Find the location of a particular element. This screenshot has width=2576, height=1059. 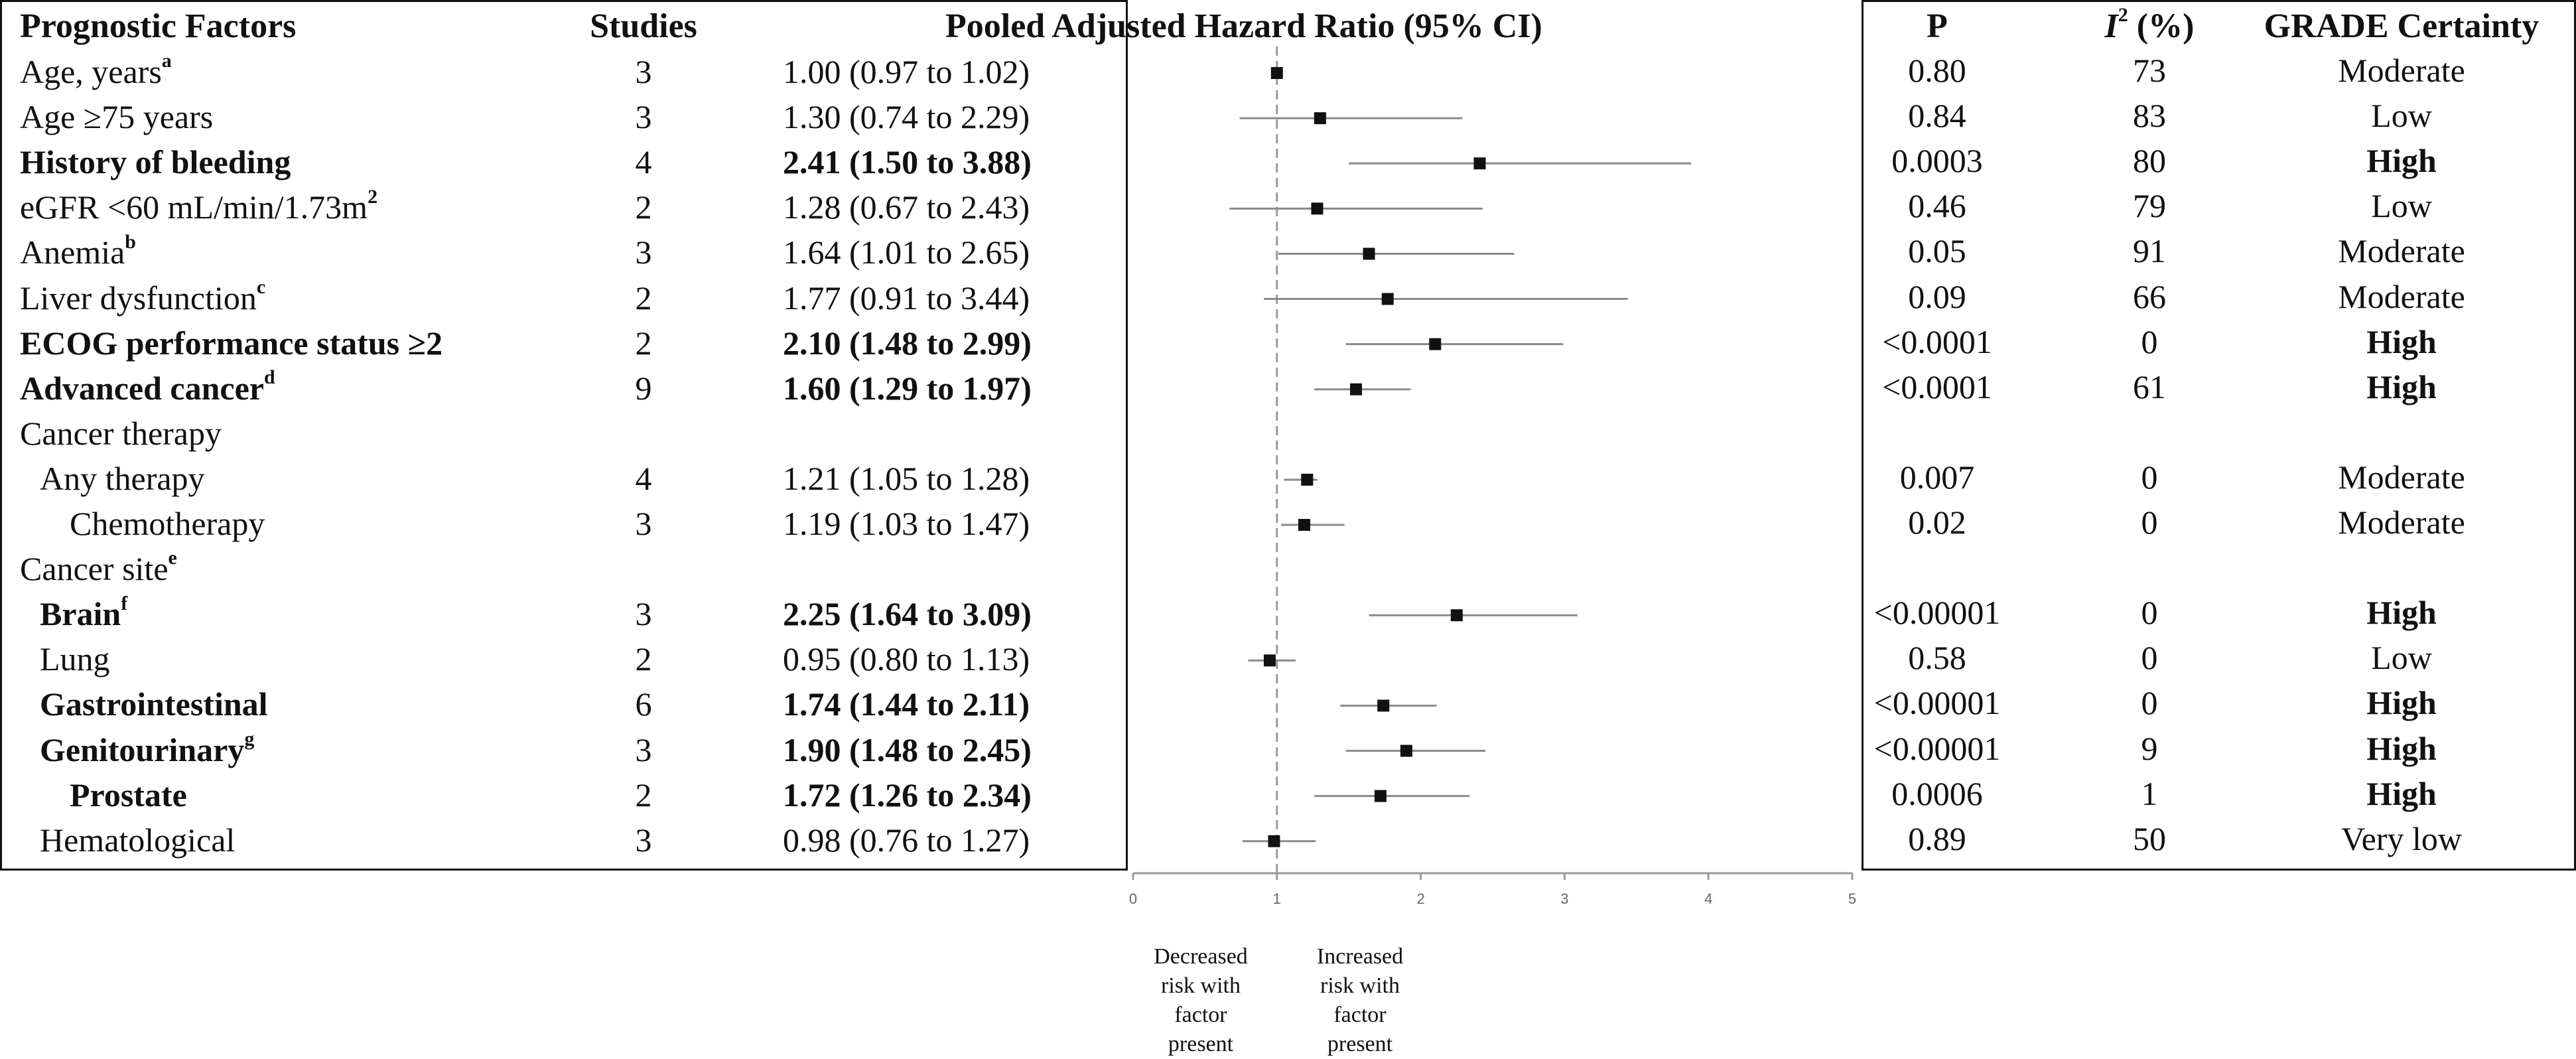

header-pooled-hr: Pooled Adjusted Hazard Ratio (95% CI) is located at coordinates (1243, 26).